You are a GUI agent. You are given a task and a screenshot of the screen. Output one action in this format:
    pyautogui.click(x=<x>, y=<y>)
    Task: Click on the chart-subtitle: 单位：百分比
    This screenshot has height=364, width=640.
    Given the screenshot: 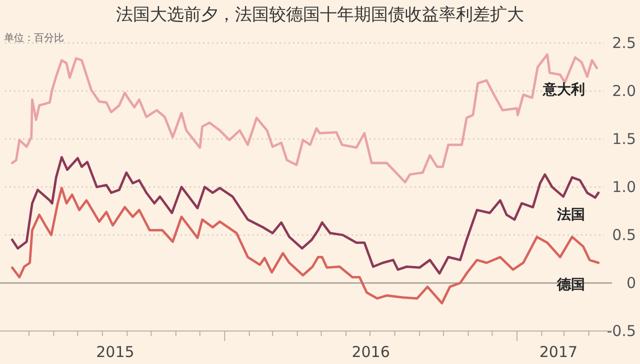 What is the action you would take?
    pyautogui.click(x=34, y=38)
    